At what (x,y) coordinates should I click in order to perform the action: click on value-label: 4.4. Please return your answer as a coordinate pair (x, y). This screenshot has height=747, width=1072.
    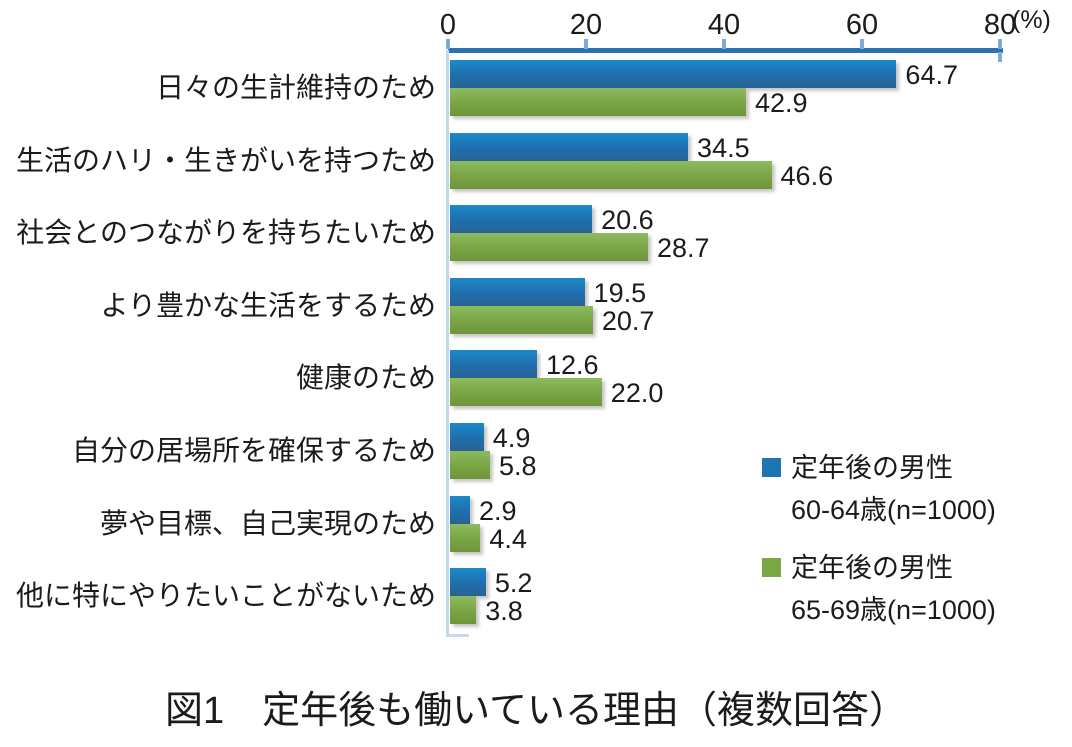
    Looking at the image, I should click on (508, 538).